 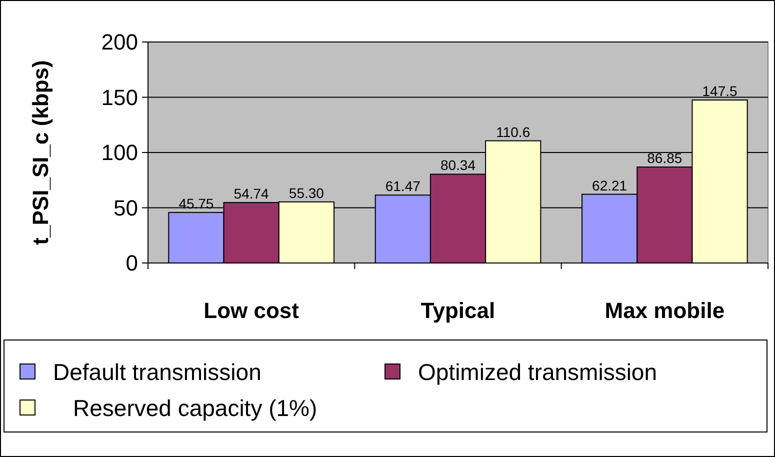 I want to click on x-tick-label: Max mobile, so click(x=664, y=310).